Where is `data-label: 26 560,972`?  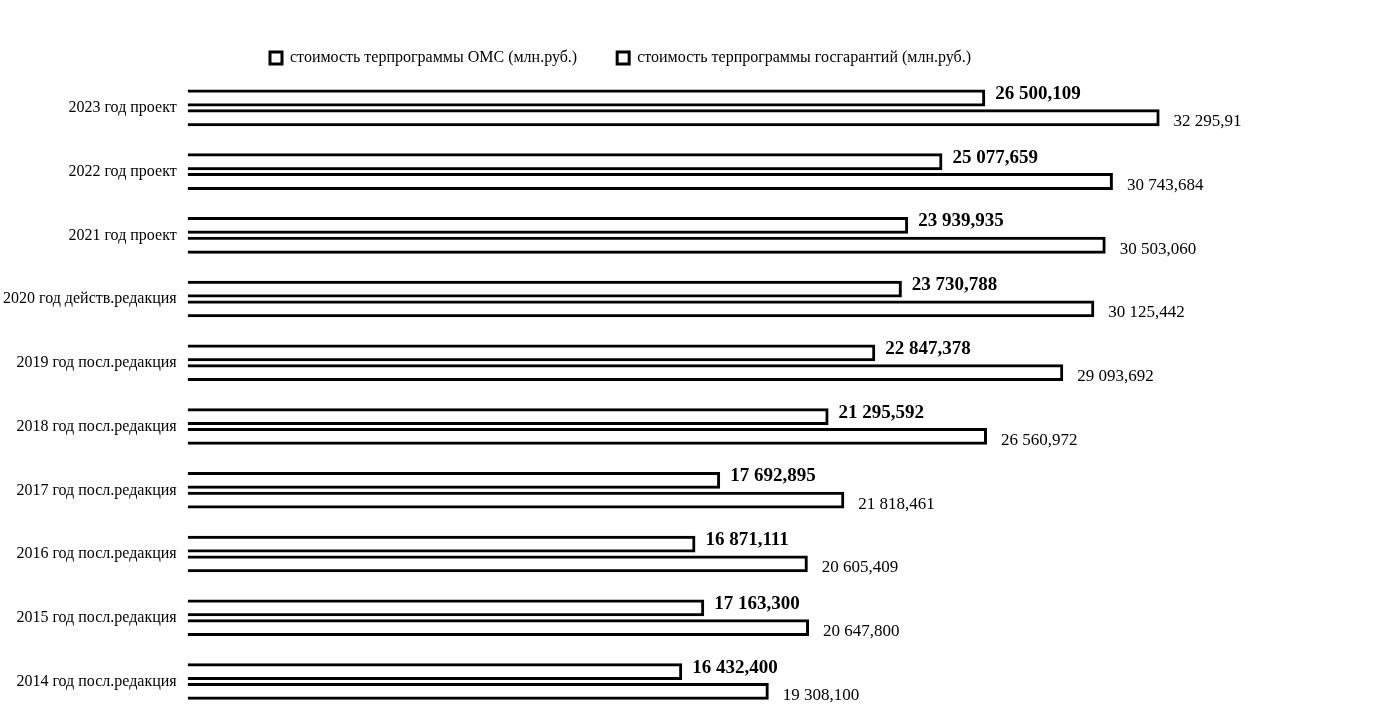
data-label: 26 560,972 is located at coordinates (1039, 439).